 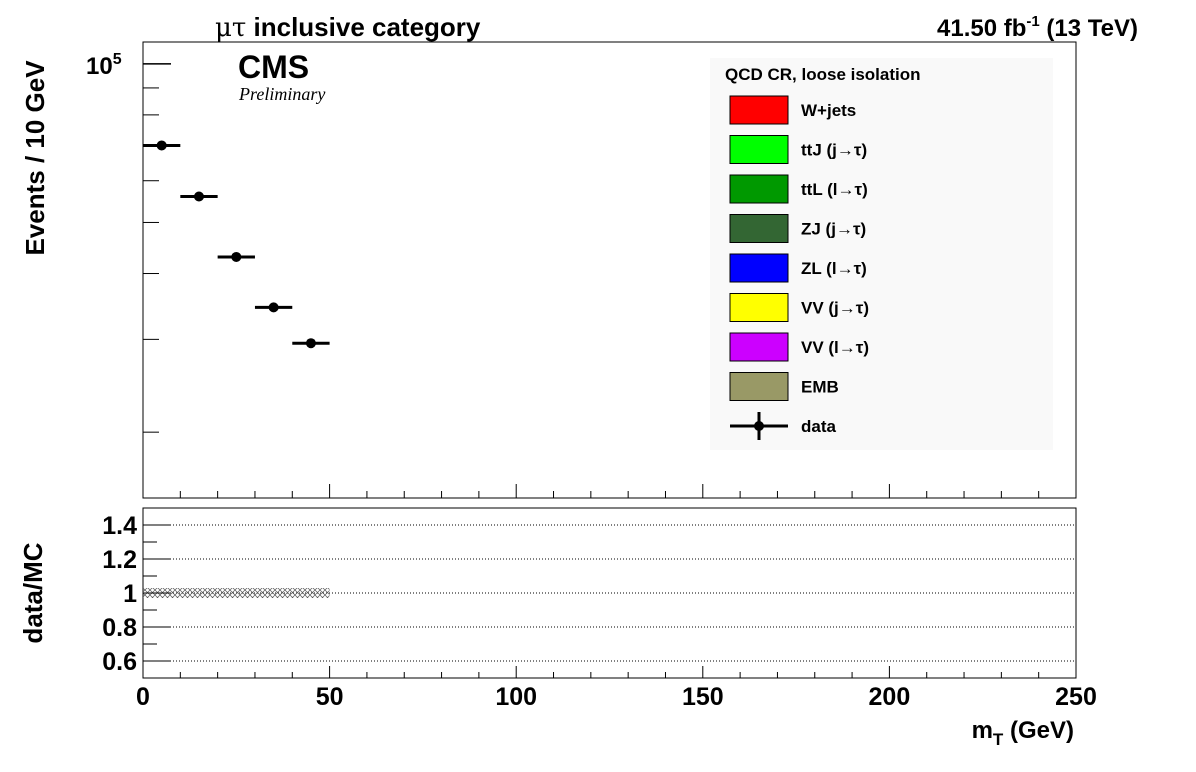 What do you see at coordinates (1023, 733) in the screenshot?
I see `x-axis-label: mT (GeV)` at bounding box center [1023, 733].